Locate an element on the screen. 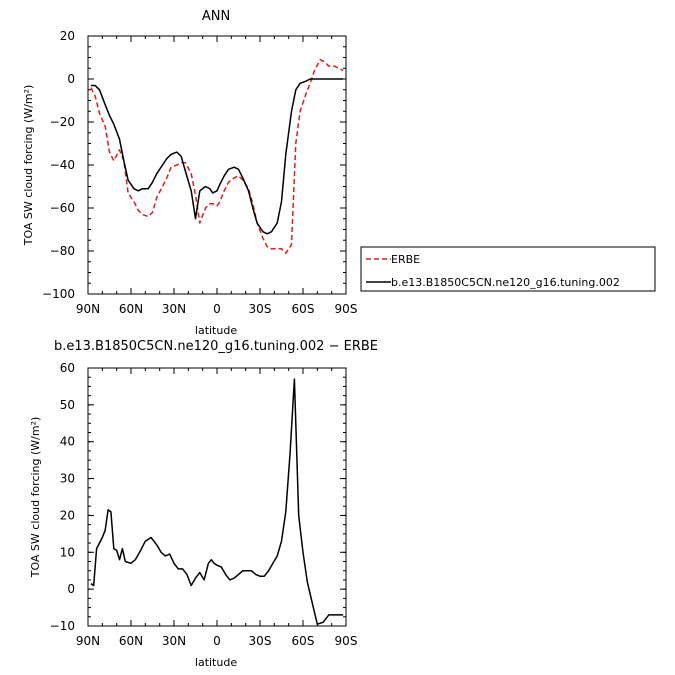 The width and height of the screenshot is (675, 675). top-x-tick-label: 90S is located at coordinates (346, 309).